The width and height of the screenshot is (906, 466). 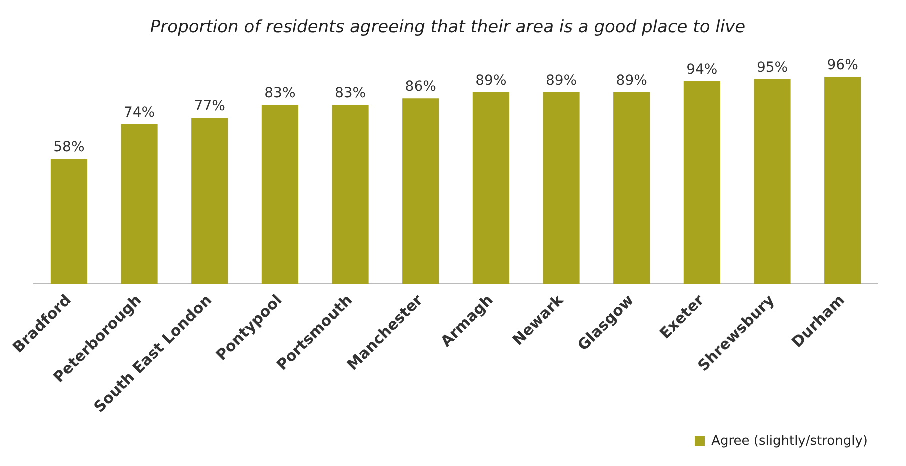 I want to click on data-label: 96%, so click(x=842, y=66).